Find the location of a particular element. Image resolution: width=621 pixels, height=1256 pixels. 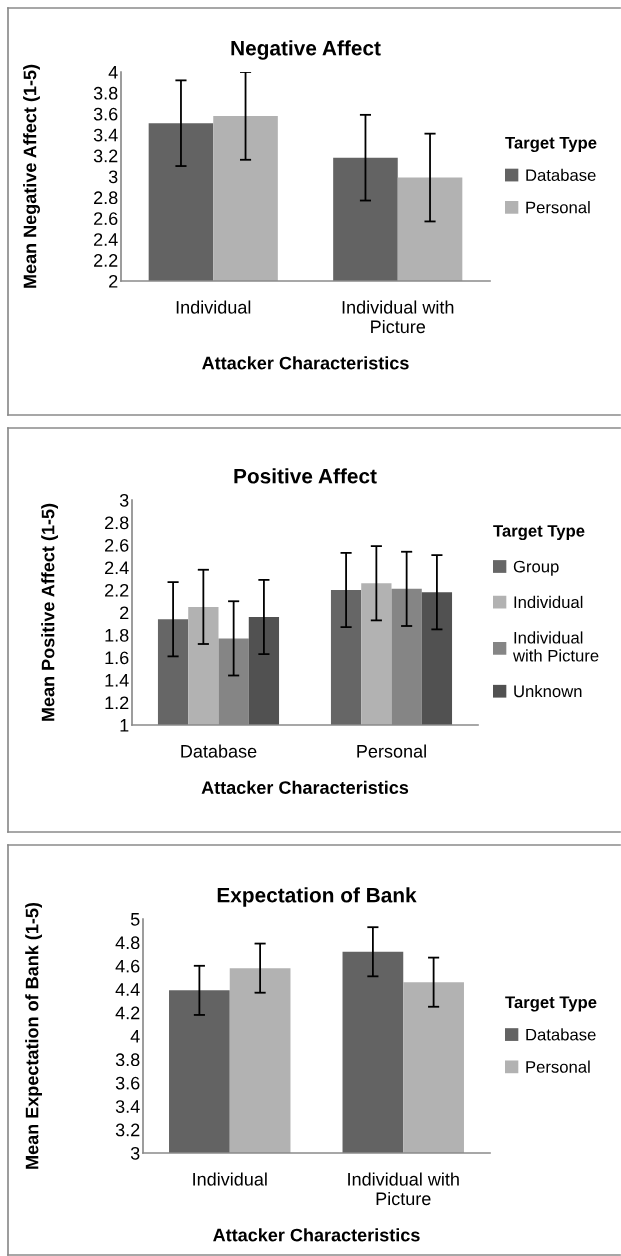

y-tick-label: 1.6 is located at coordinates (117, 658).